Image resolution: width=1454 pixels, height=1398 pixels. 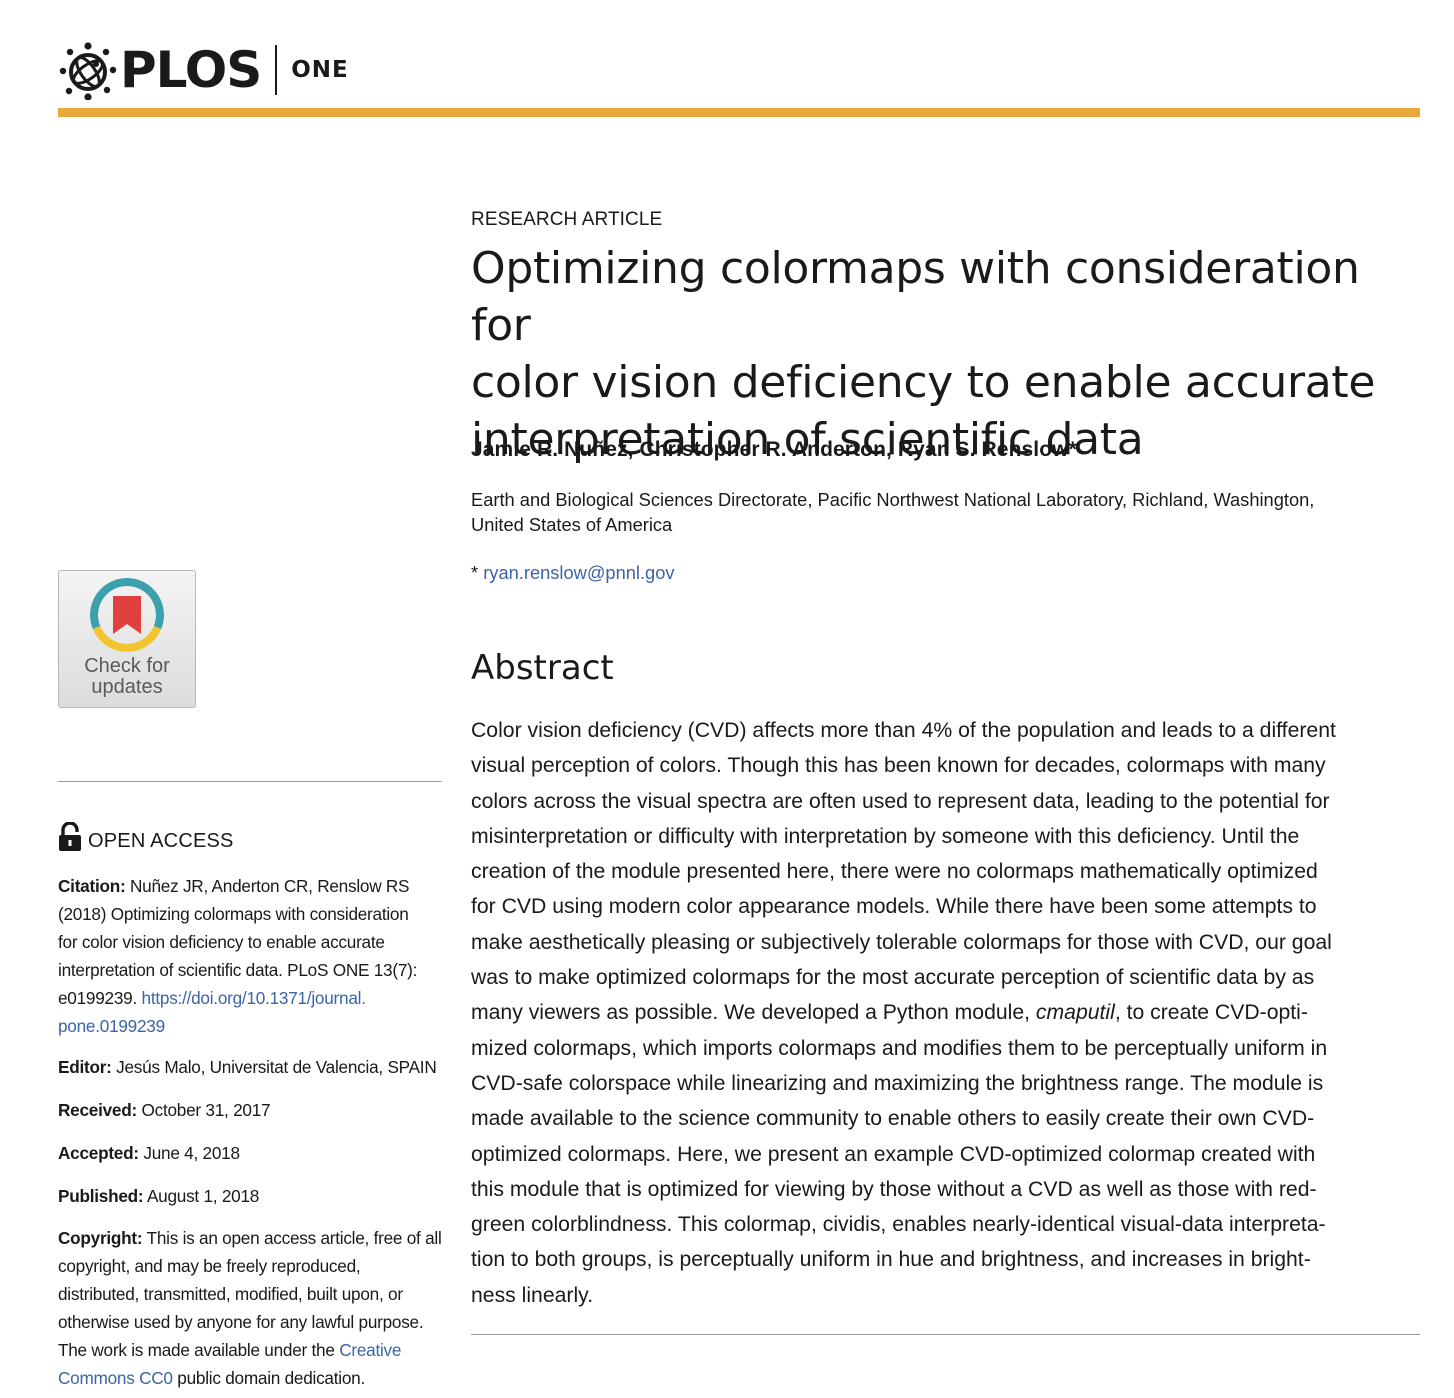 I want to click on abstract-heading: Abstract, so click(x=542, y=668).